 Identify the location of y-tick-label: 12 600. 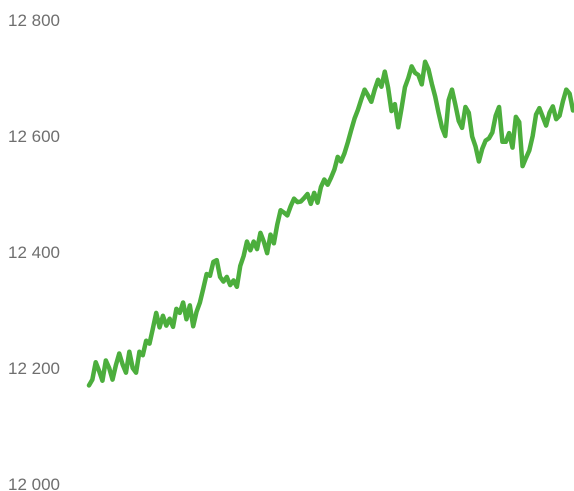
(34, 136).